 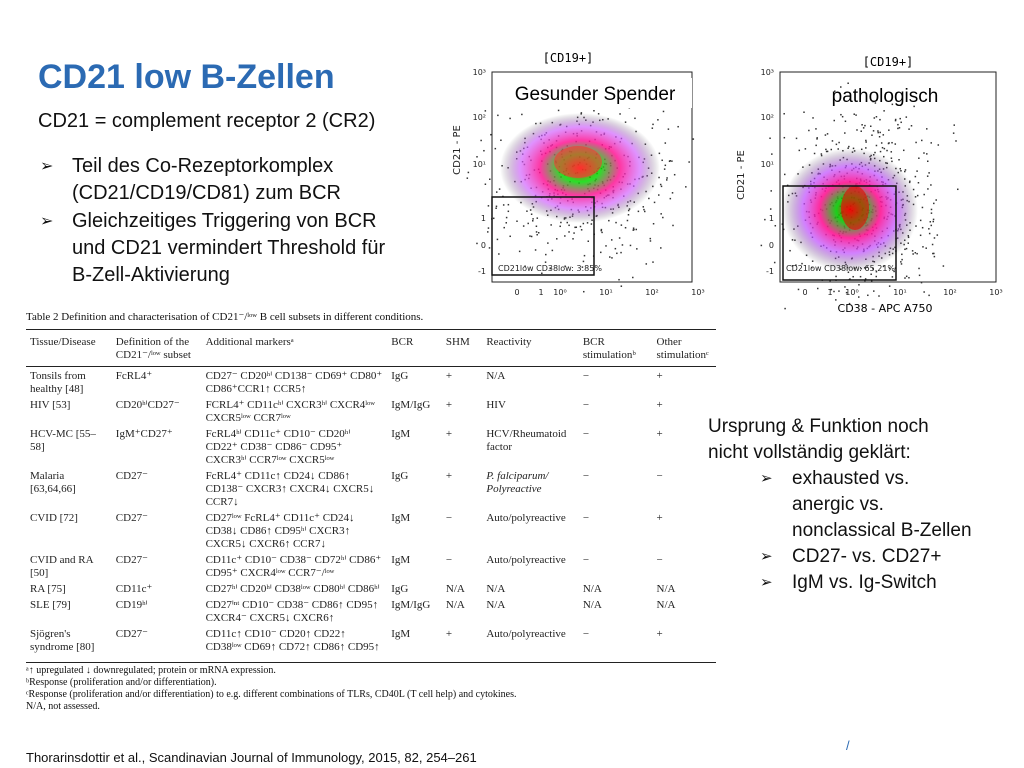 I want to click on plot-right-label: pathologisch, so click(x=885, y=96).